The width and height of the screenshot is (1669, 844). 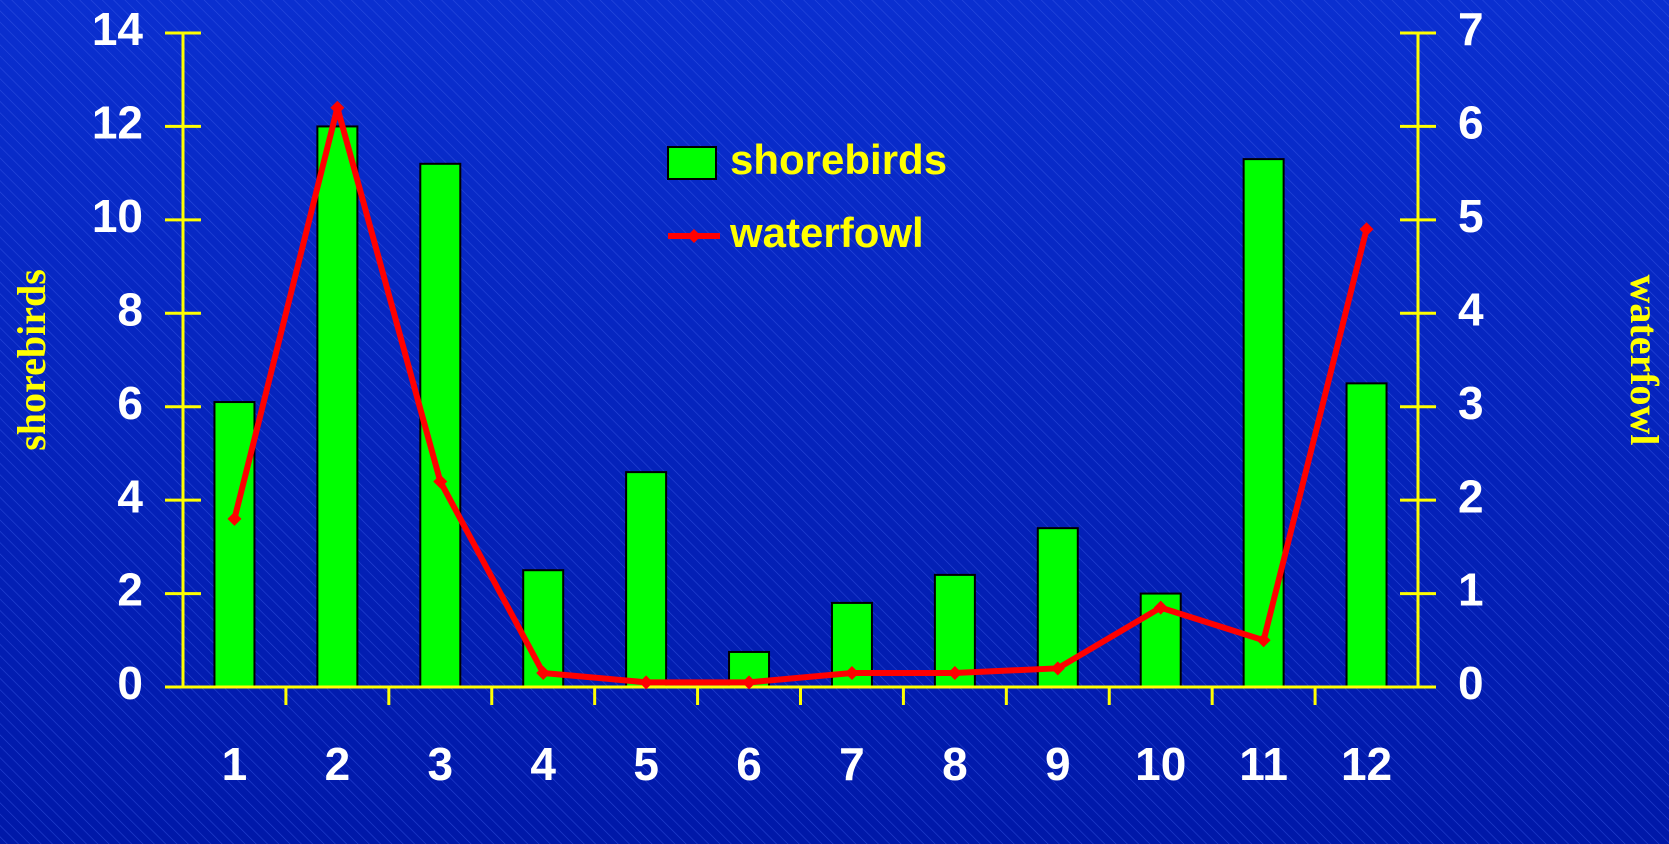 What do you see at coordinates (31, 360) in the screenshot?
I see `y-axis-title: shorebirds` at bounding box center [31, 360].